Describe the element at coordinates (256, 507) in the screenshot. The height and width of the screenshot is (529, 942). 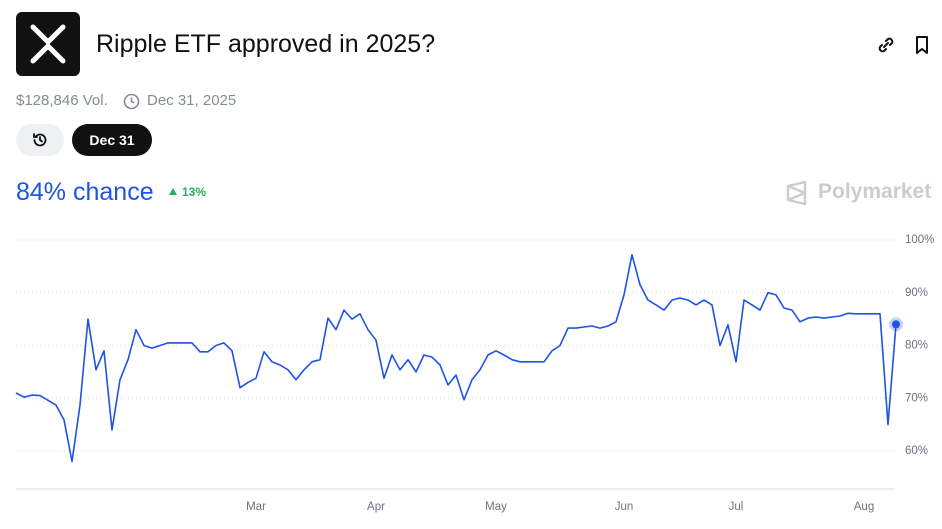
I see `x-tick-label: Mar` at that location.